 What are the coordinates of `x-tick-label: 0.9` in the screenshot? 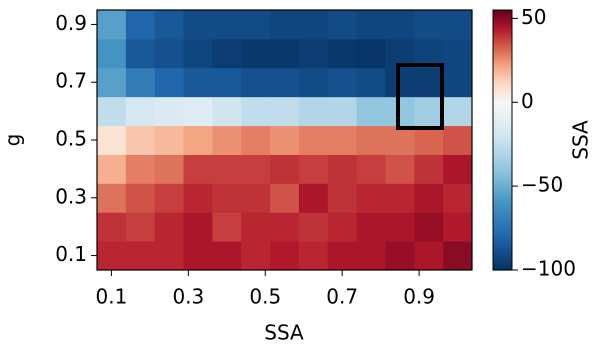 It's located at (419, 297).